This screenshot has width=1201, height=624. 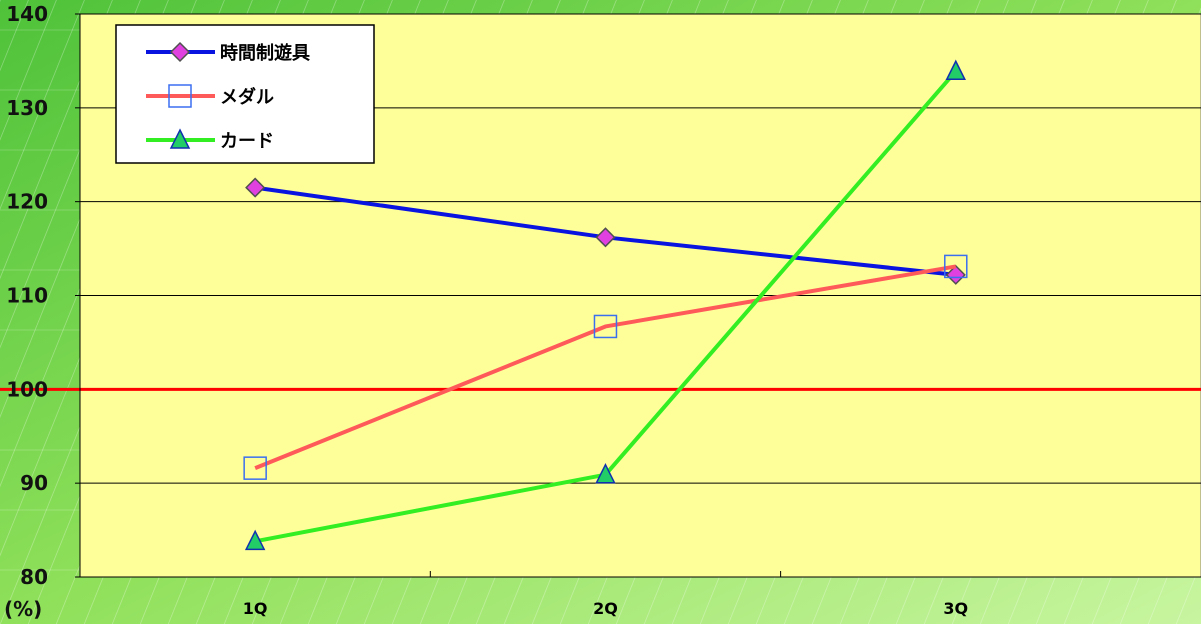 I want to click on x-tick-label-2Q: 2Q, so click(x=605, y=608).